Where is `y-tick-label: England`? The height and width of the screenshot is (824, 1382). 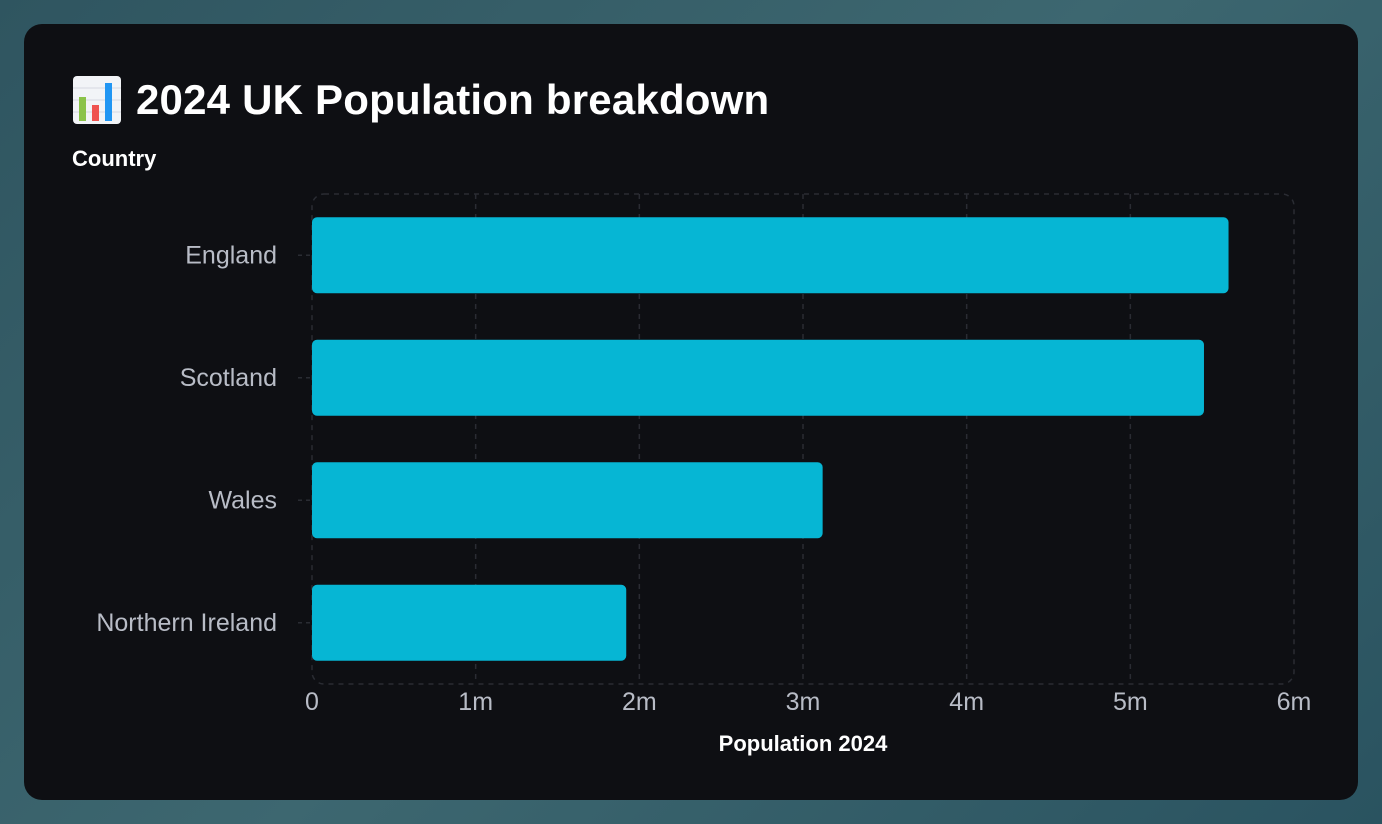
y-tick-label: England is located at coordinates (231, 255).